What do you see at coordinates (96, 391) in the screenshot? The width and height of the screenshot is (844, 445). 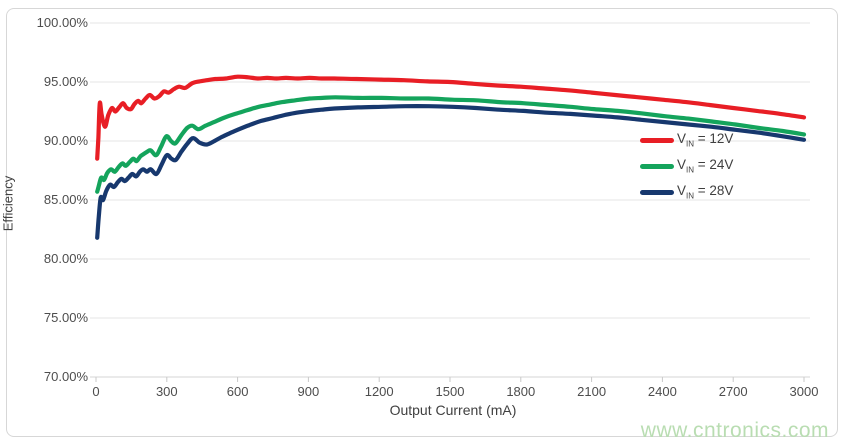 I see `x-tick-label: 0` at bounding box center [96, 391].